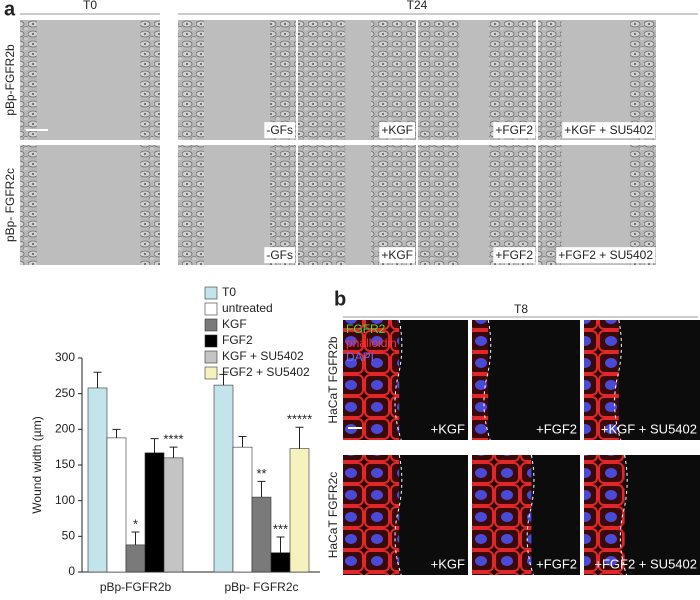 The image size is (700, 600). I want to click on legend-label: T0, so click(229, 292).